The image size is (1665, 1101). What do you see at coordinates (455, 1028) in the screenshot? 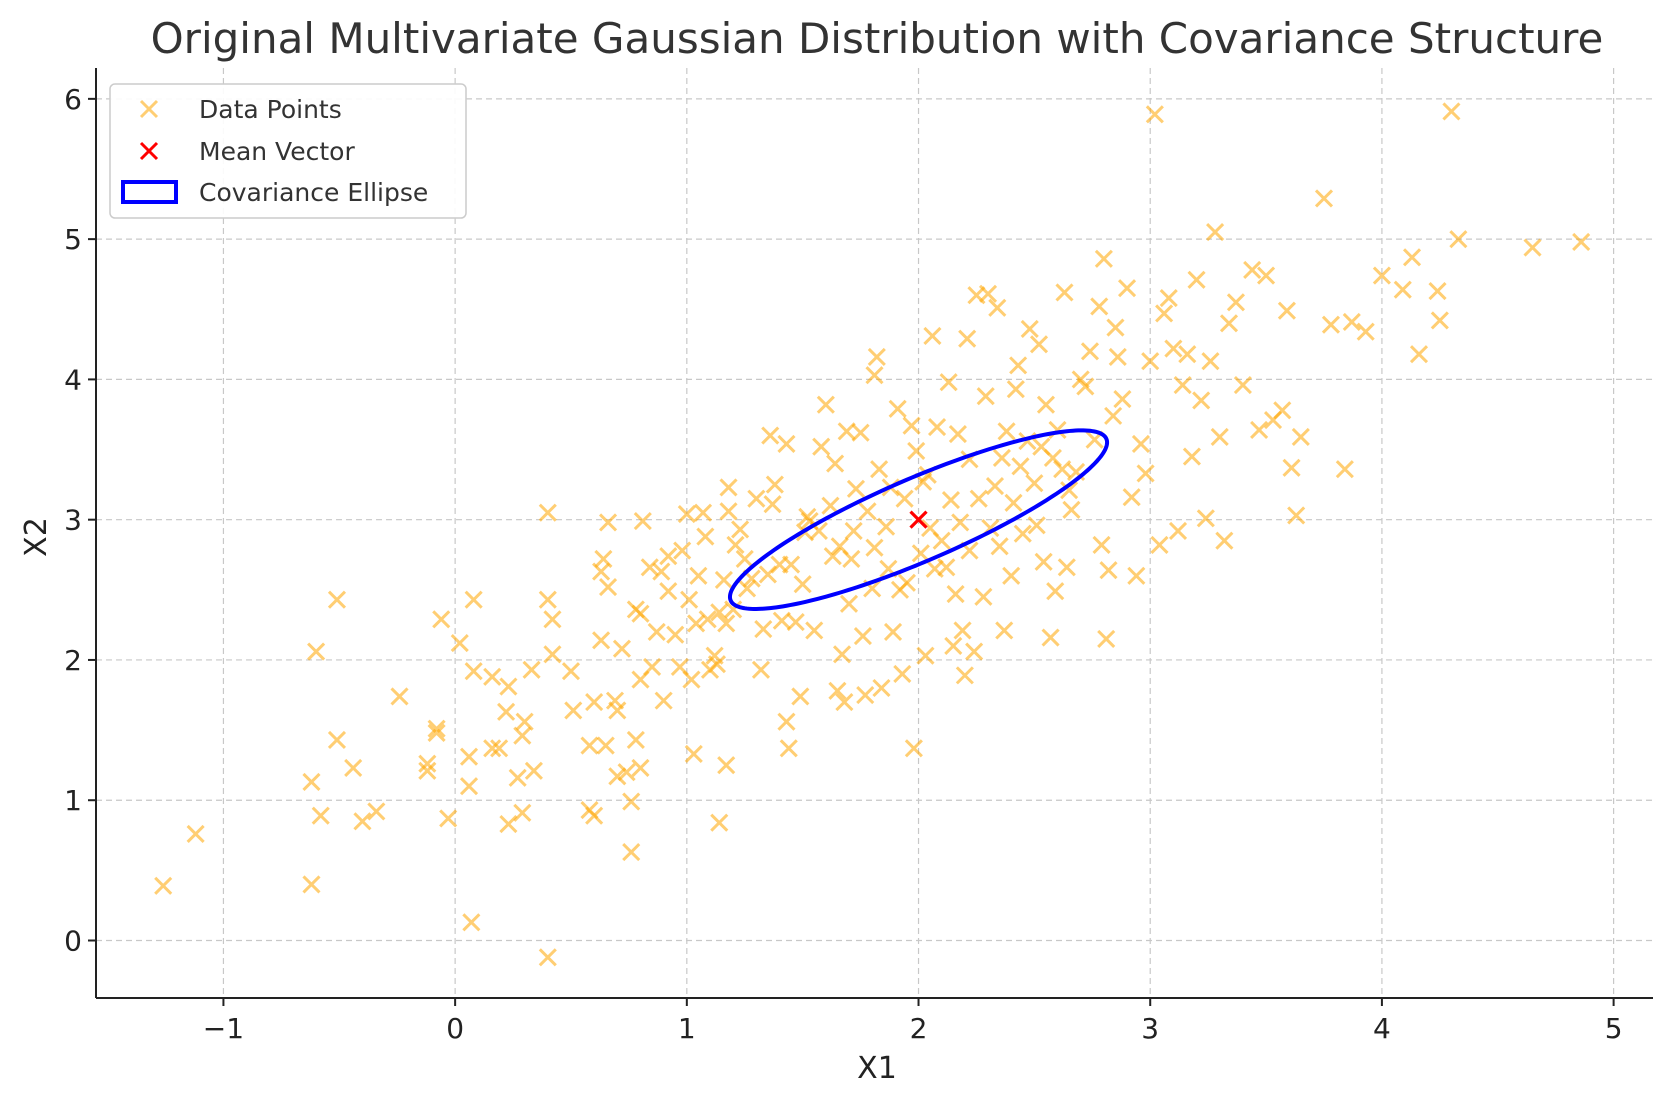
I see `x-tick-label: 0` at bounding box center [455, 1028].